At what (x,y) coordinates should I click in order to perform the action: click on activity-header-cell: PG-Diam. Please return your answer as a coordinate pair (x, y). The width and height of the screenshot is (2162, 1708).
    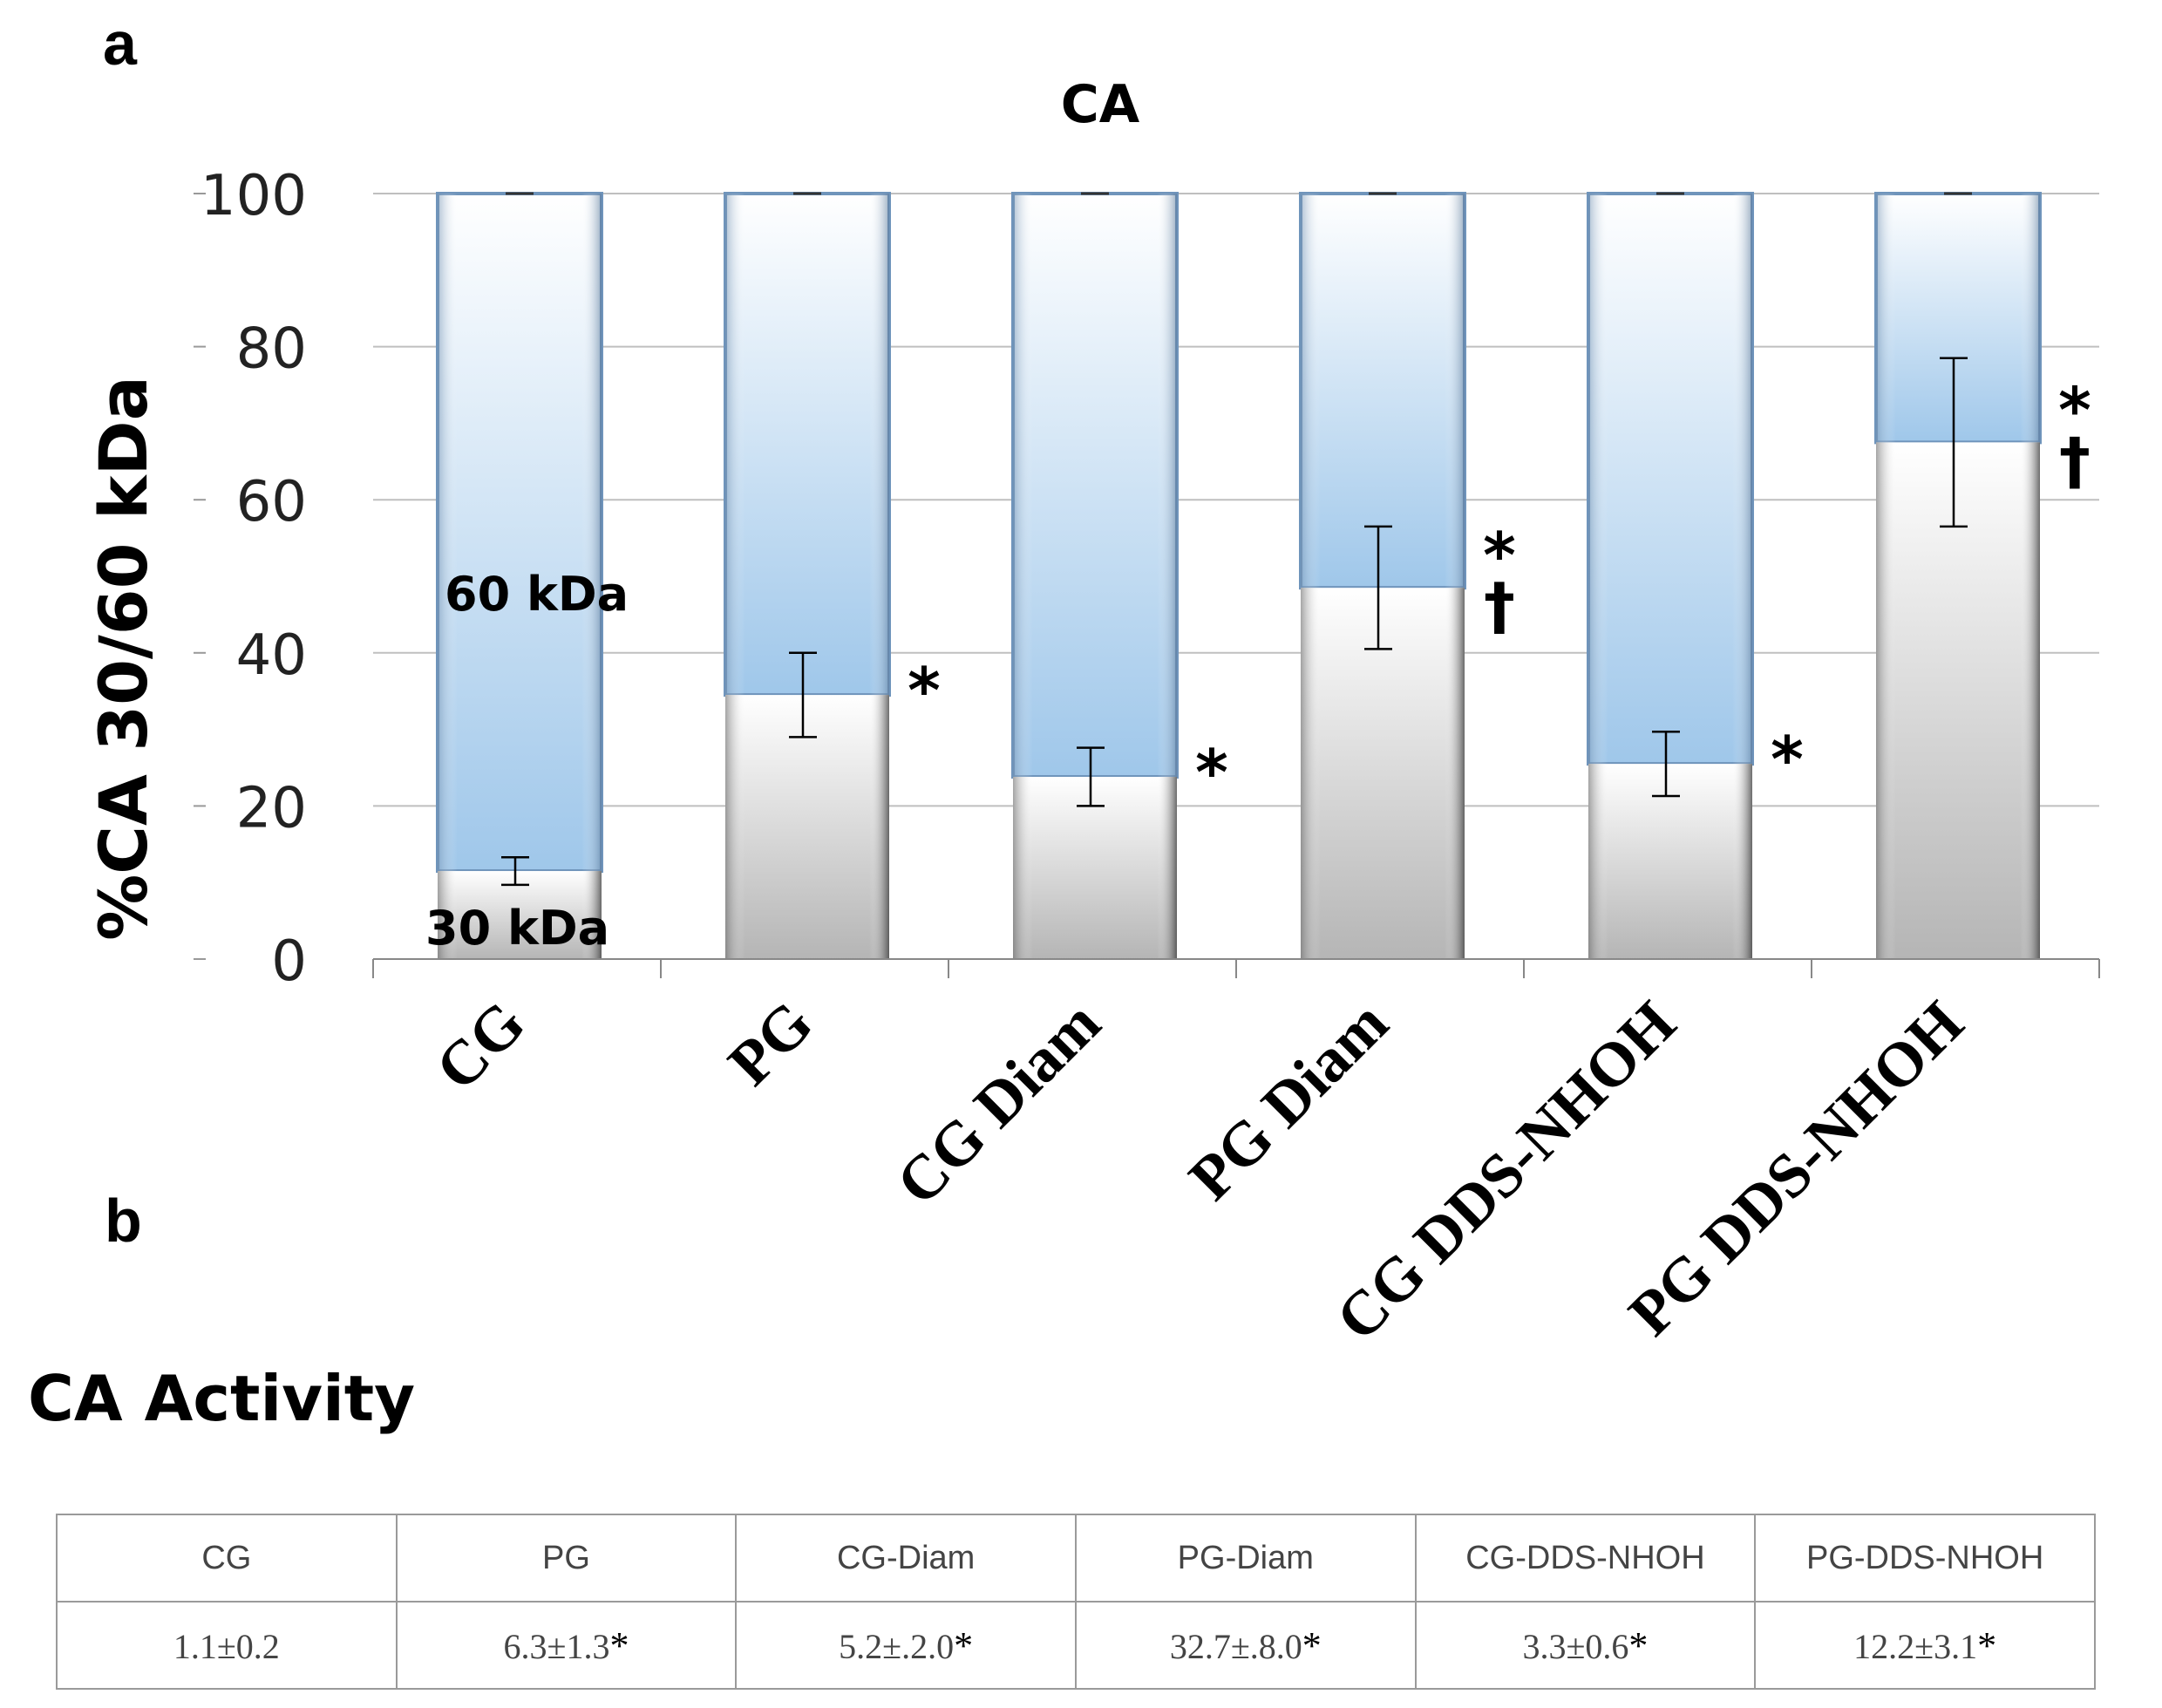
    Looking at the image, I should click on (1246, 1559).